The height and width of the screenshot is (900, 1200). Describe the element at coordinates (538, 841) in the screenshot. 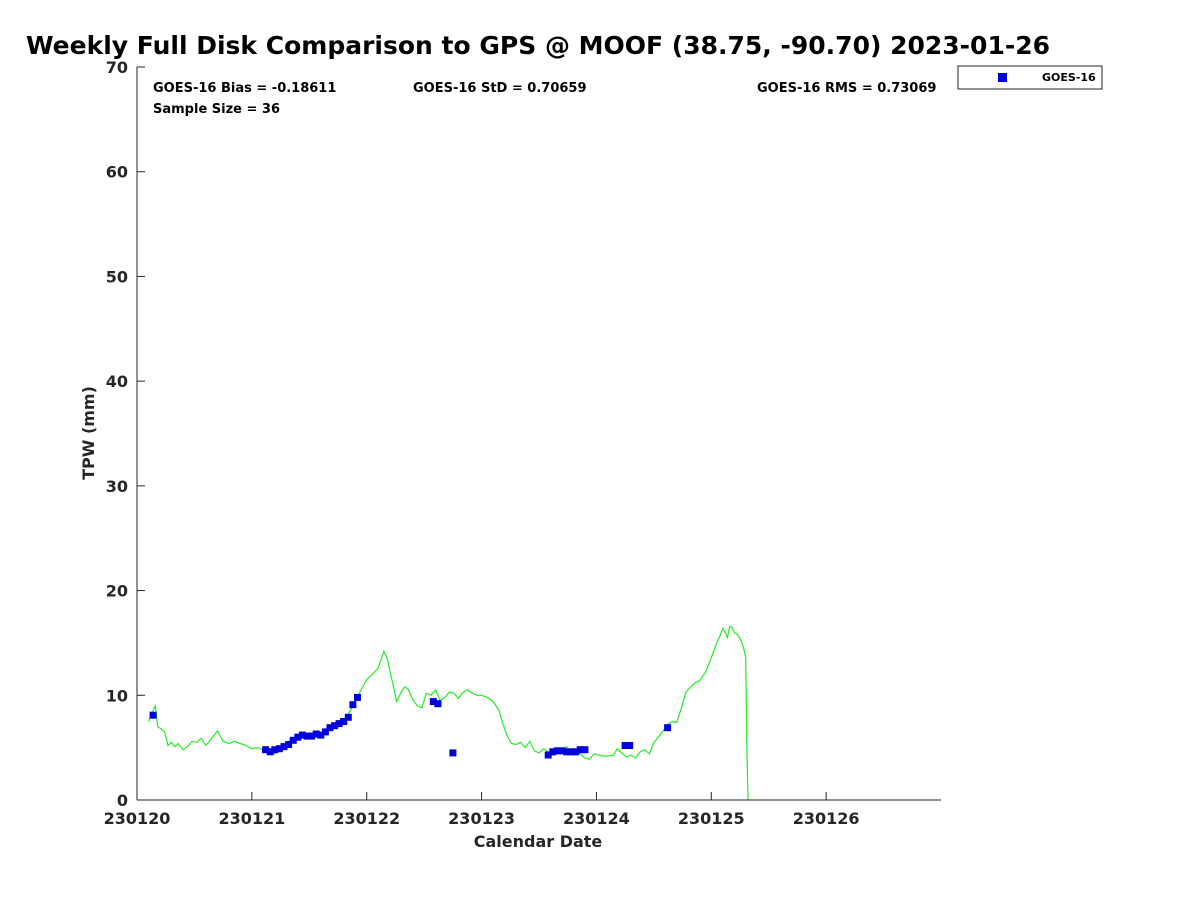

I see `x-axis-label: Calendar Date` at that location.